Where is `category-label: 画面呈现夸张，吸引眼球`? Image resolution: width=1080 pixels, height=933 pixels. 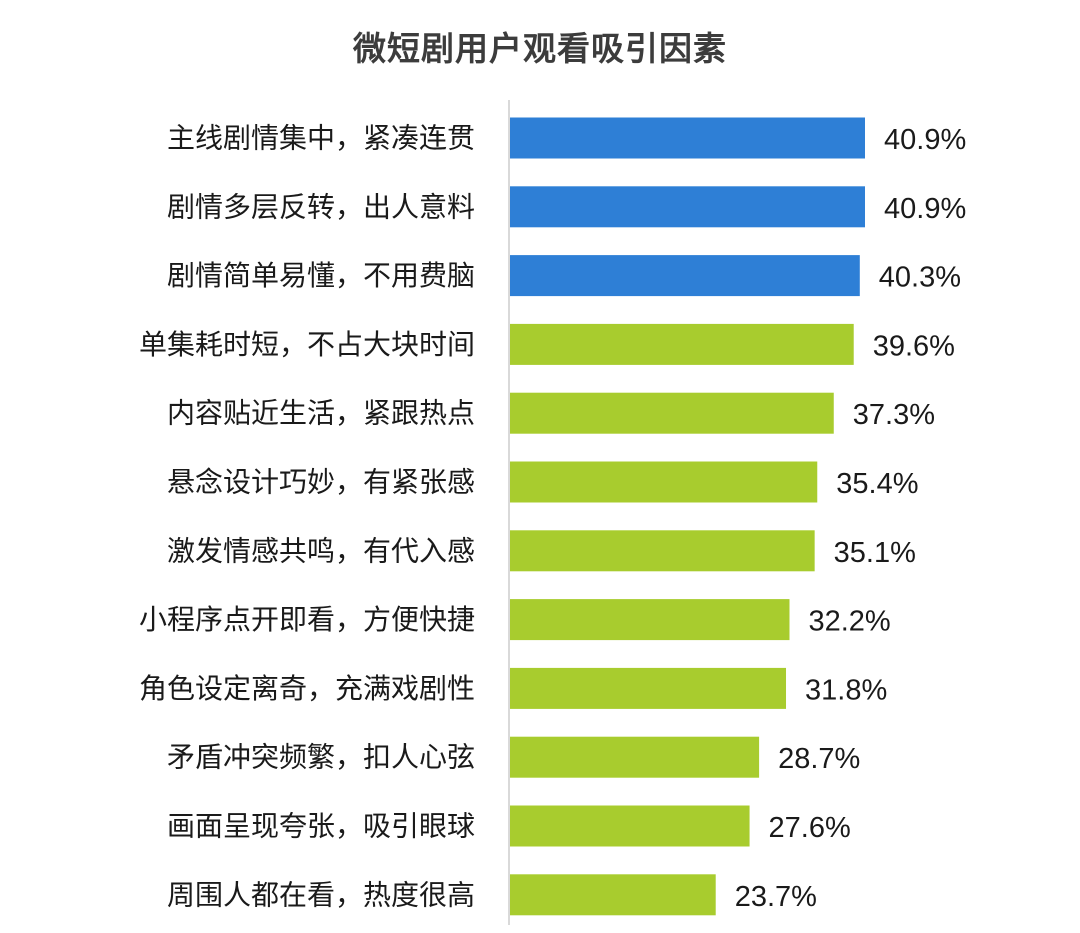
category-label: 画面呈现夸张，吸引眼球 is located at coordinates (321, 826).